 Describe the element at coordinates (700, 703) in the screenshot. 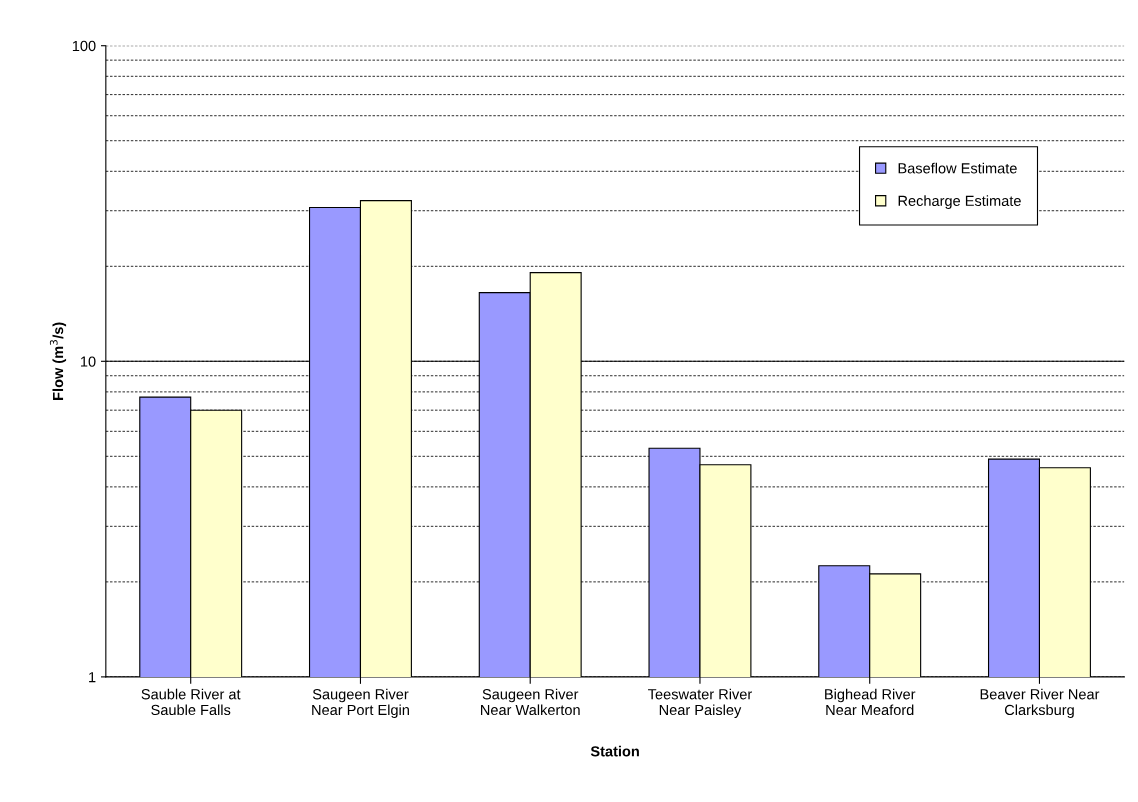

I see `x-tick-label: Teeswater River Near Paisley` at that location.